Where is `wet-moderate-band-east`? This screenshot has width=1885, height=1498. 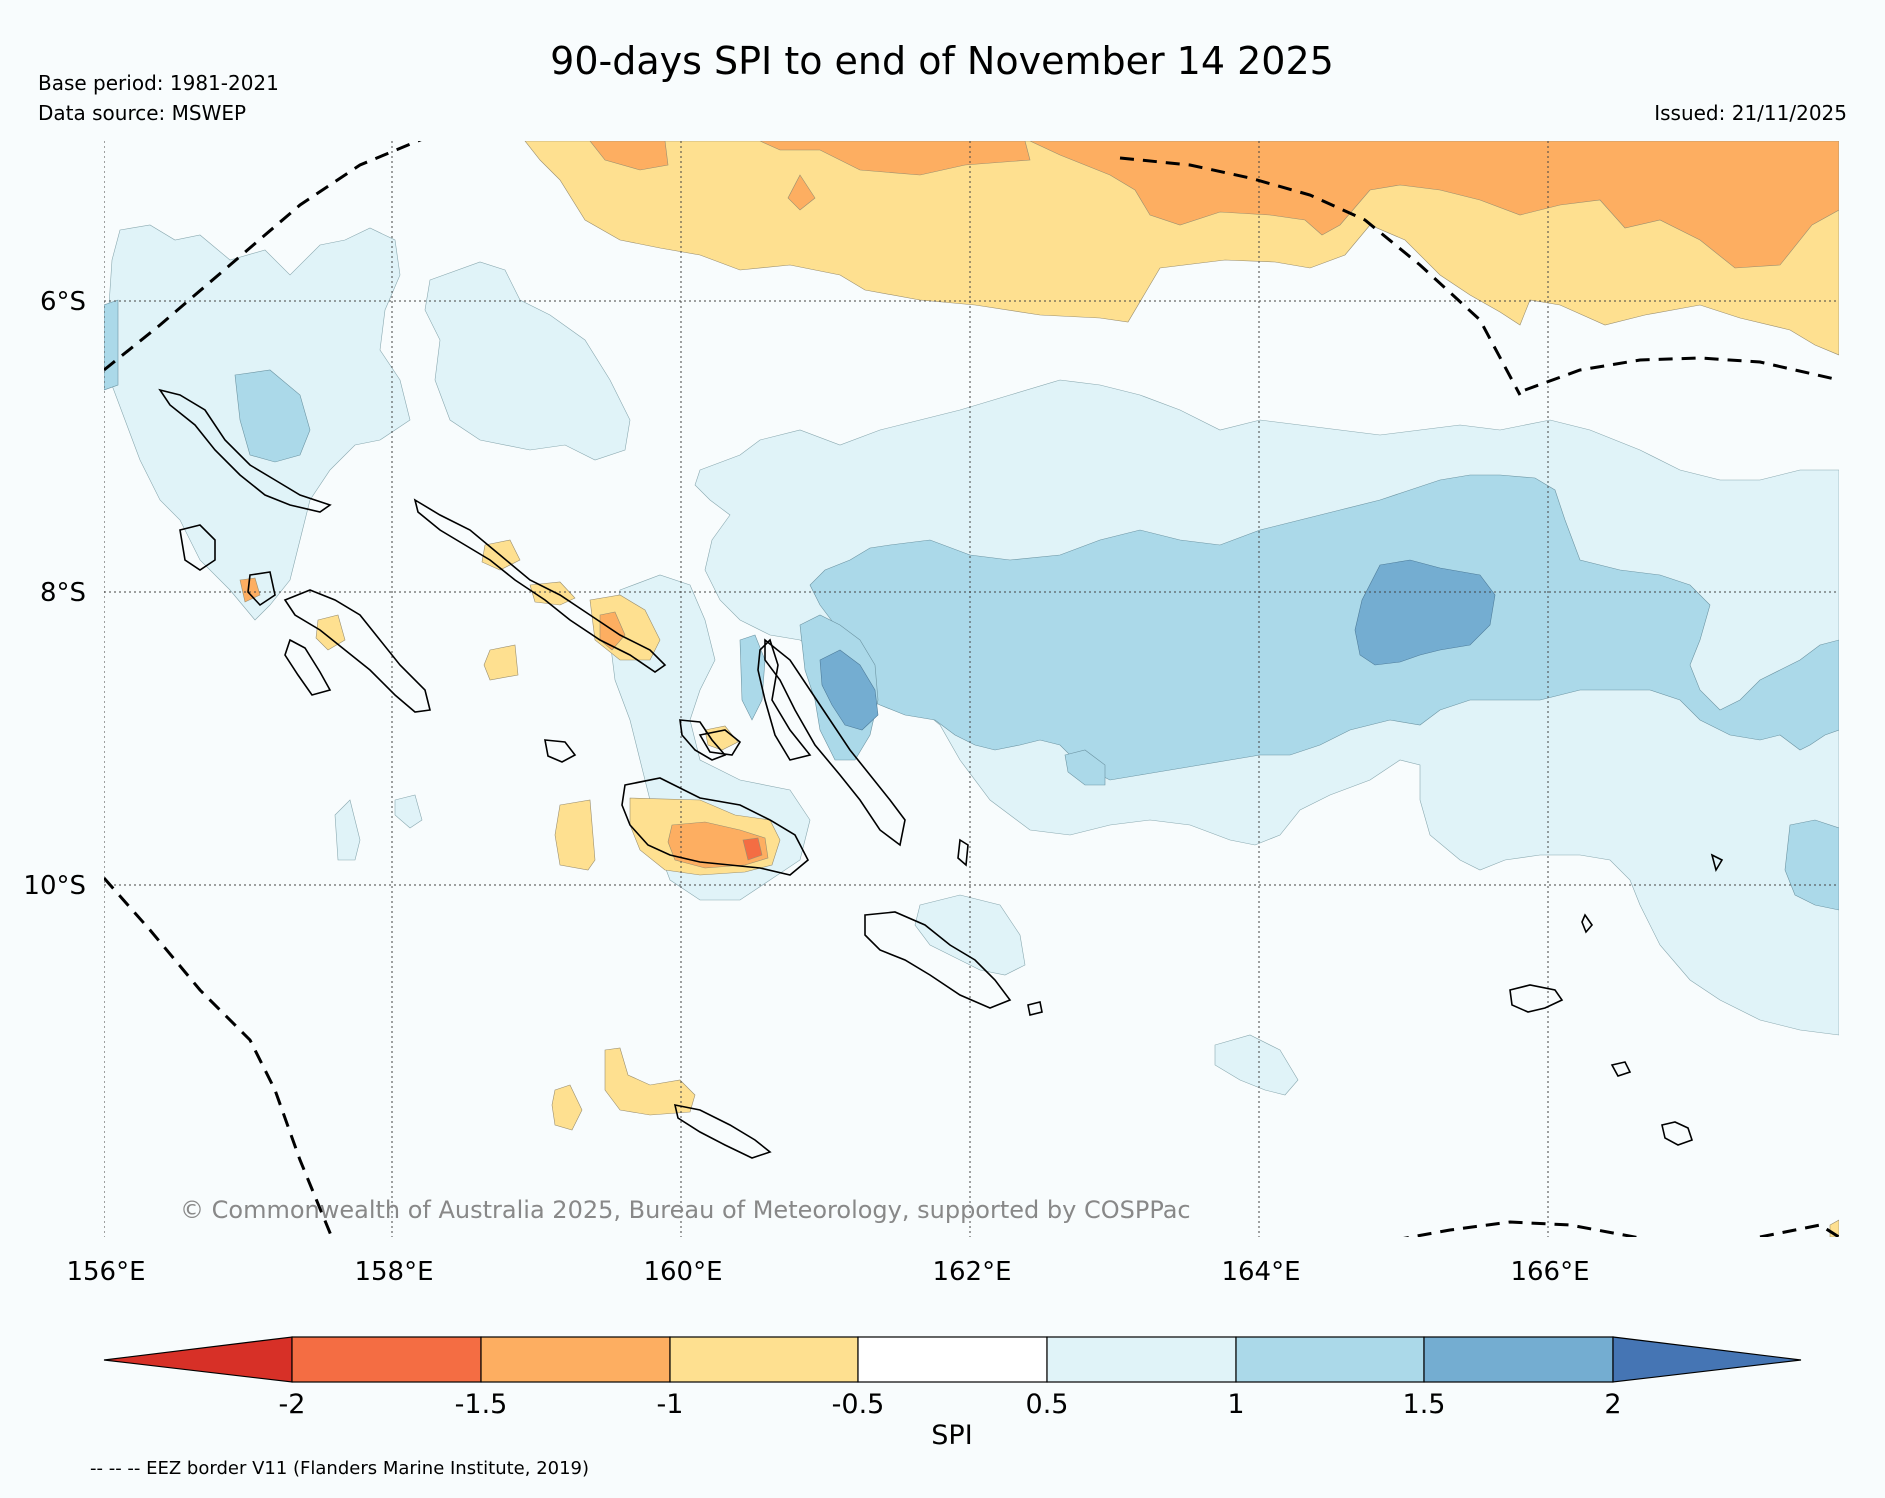 wet-moderate-band-east is located at coordinates (1324, 627).